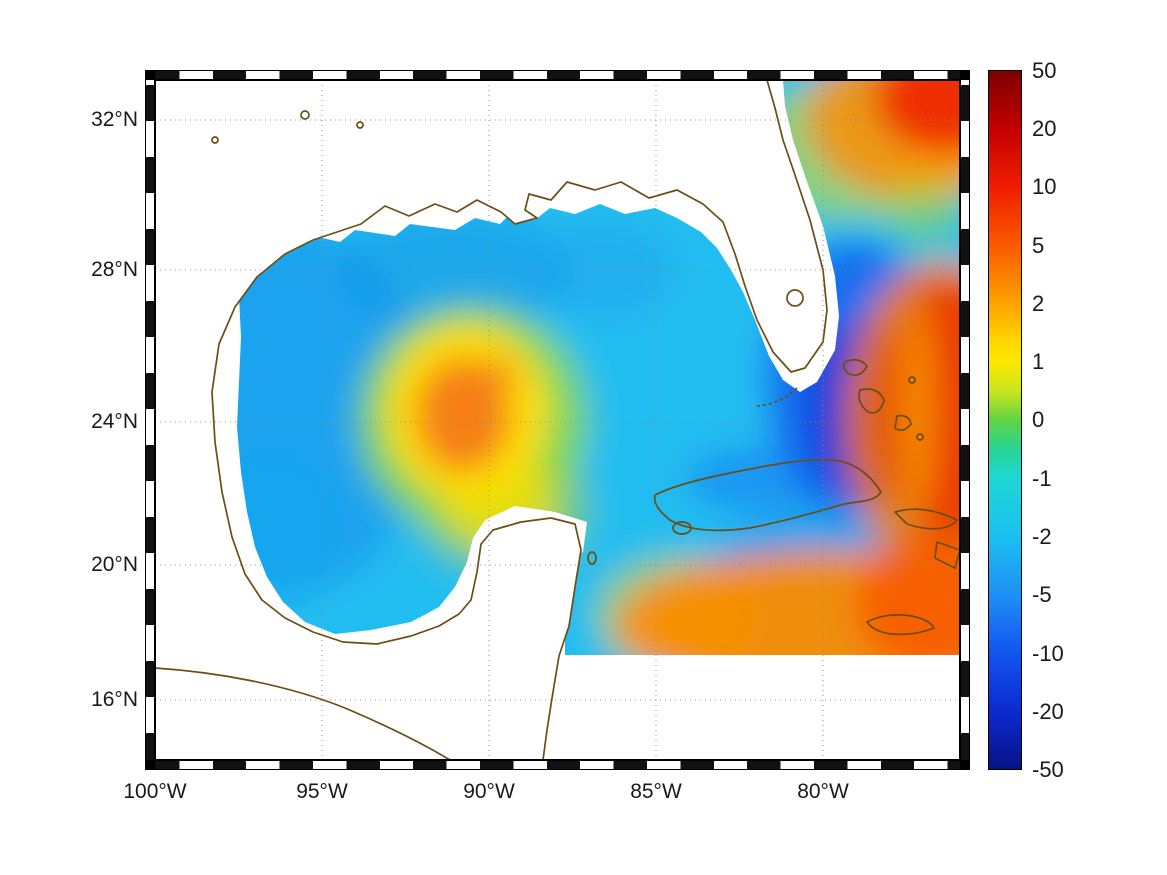 This screenshot has height=875, width=1167. I want to click on cb-tick-m5: -5, so click(1042, 594).